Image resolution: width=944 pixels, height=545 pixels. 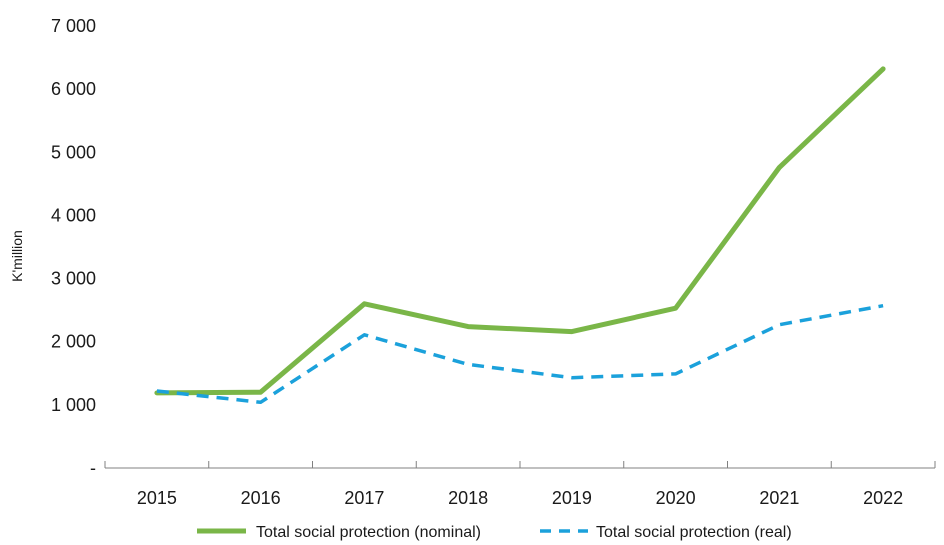 I want to click on y-tick-label: 1 000, so click(x=73, y=405).